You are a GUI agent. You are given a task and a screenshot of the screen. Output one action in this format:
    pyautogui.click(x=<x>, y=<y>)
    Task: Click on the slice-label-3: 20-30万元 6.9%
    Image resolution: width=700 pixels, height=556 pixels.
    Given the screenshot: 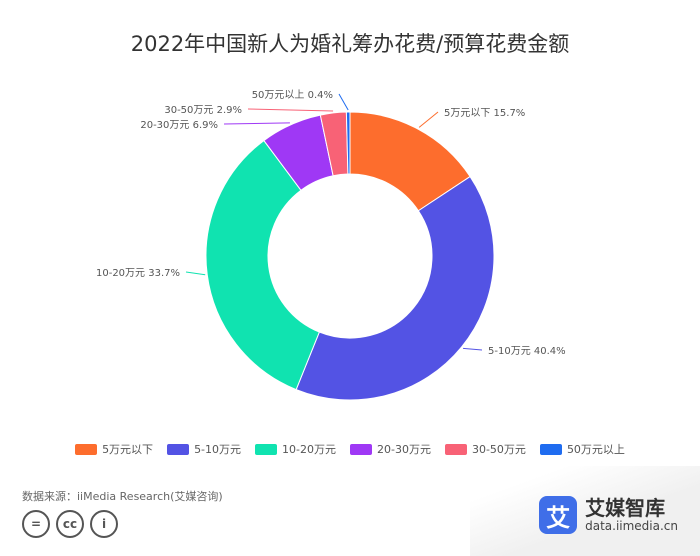 What is the action you would take?
    pyautogui.click(x=179, y=125)
    